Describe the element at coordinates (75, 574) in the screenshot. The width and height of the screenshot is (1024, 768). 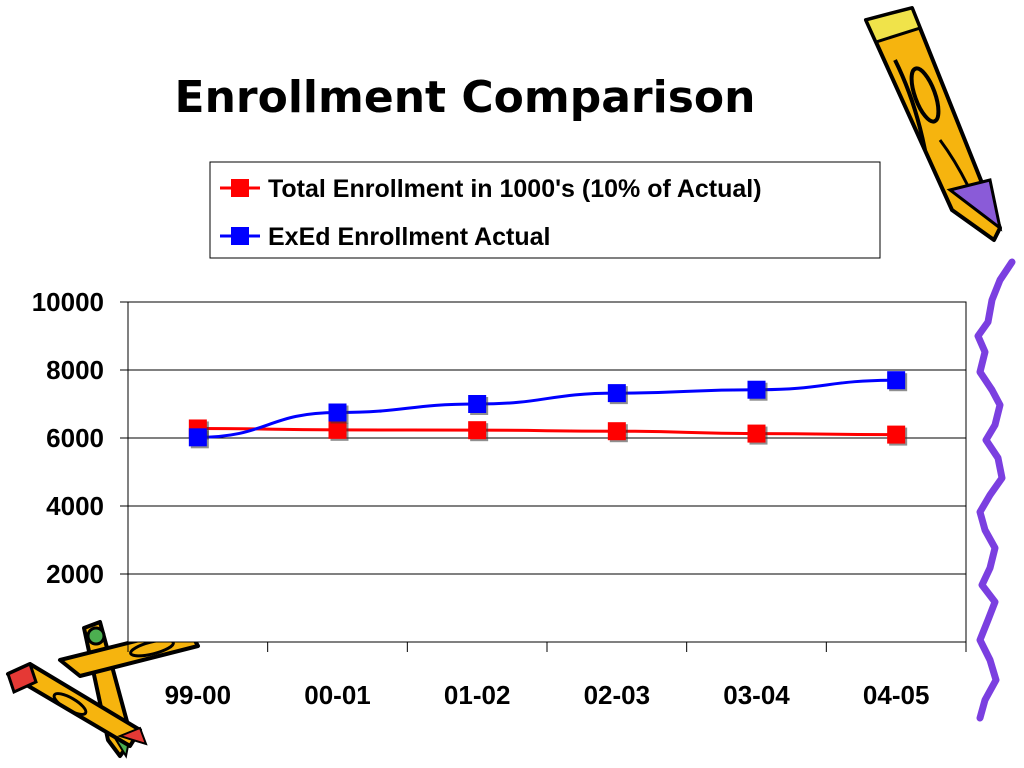
I see `y-tick-label: 2000` at that location.